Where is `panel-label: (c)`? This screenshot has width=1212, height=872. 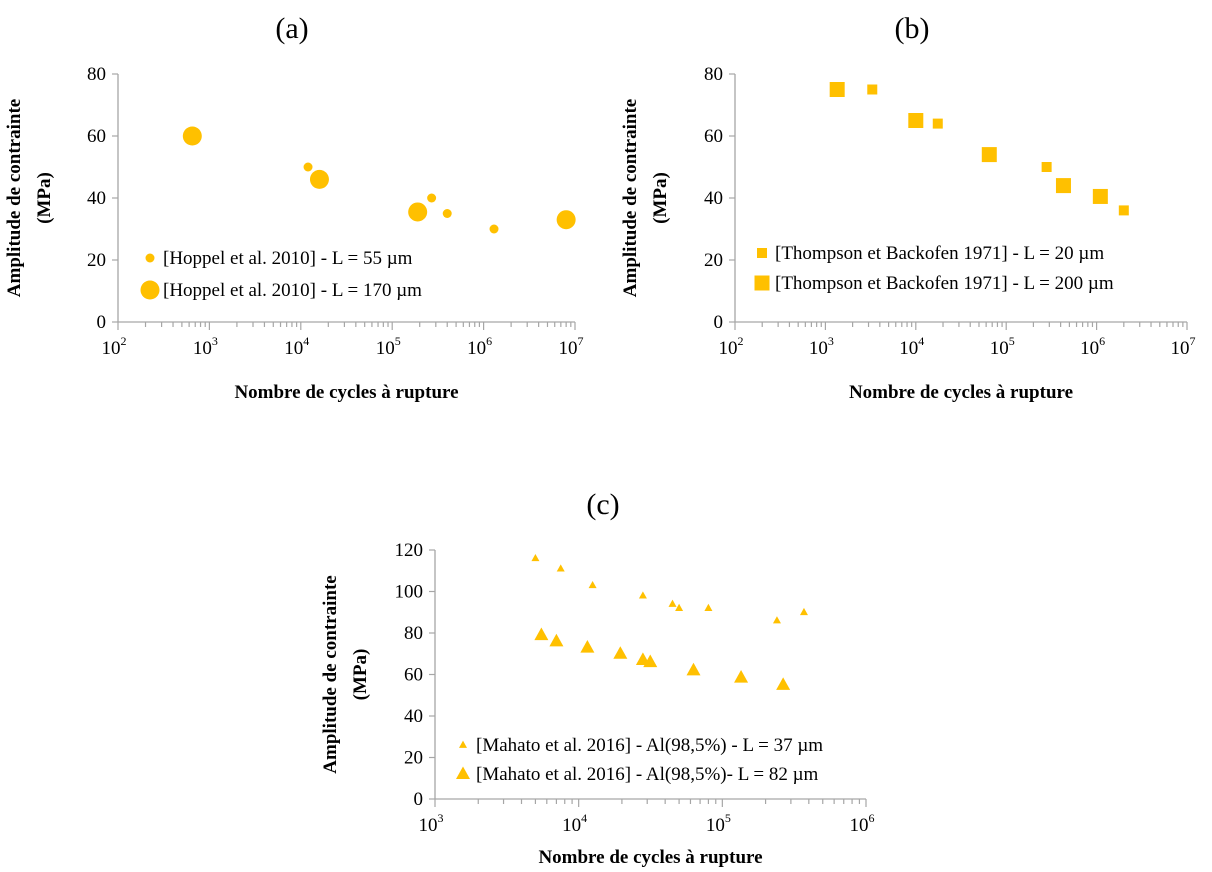
panel-label: (c) is located at coordinates (602, 504).